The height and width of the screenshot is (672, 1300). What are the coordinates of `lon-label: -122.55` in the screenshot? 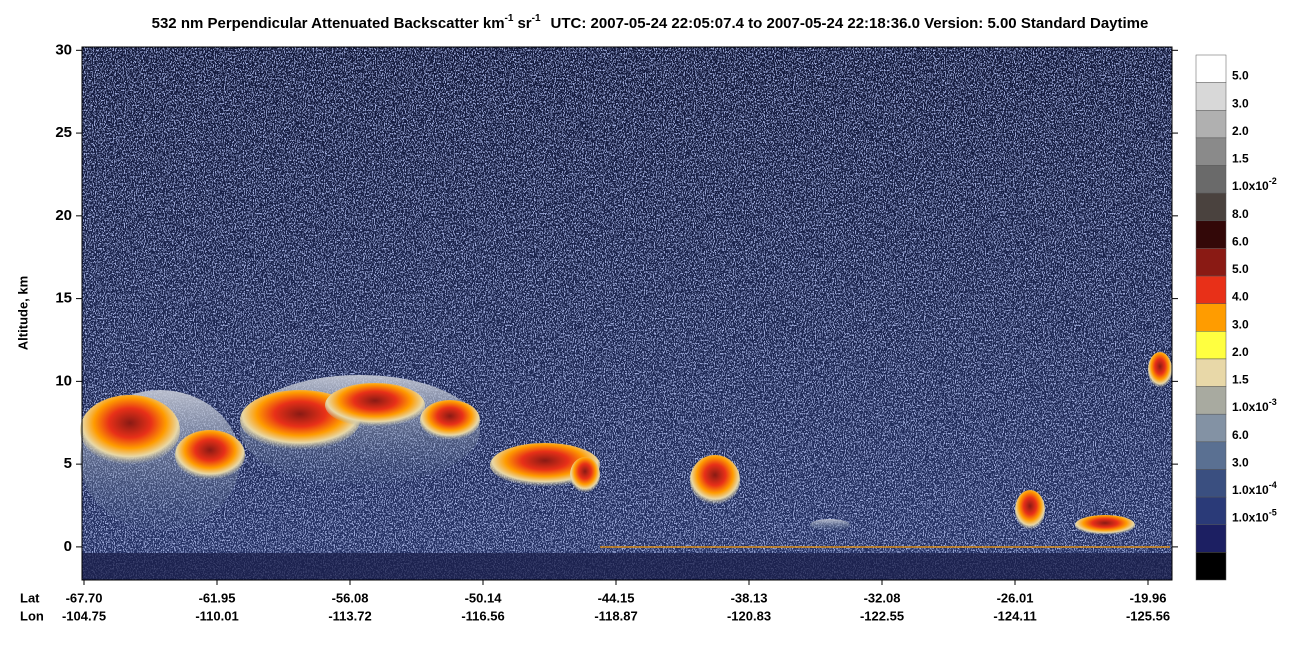 It's located at (882, 615).